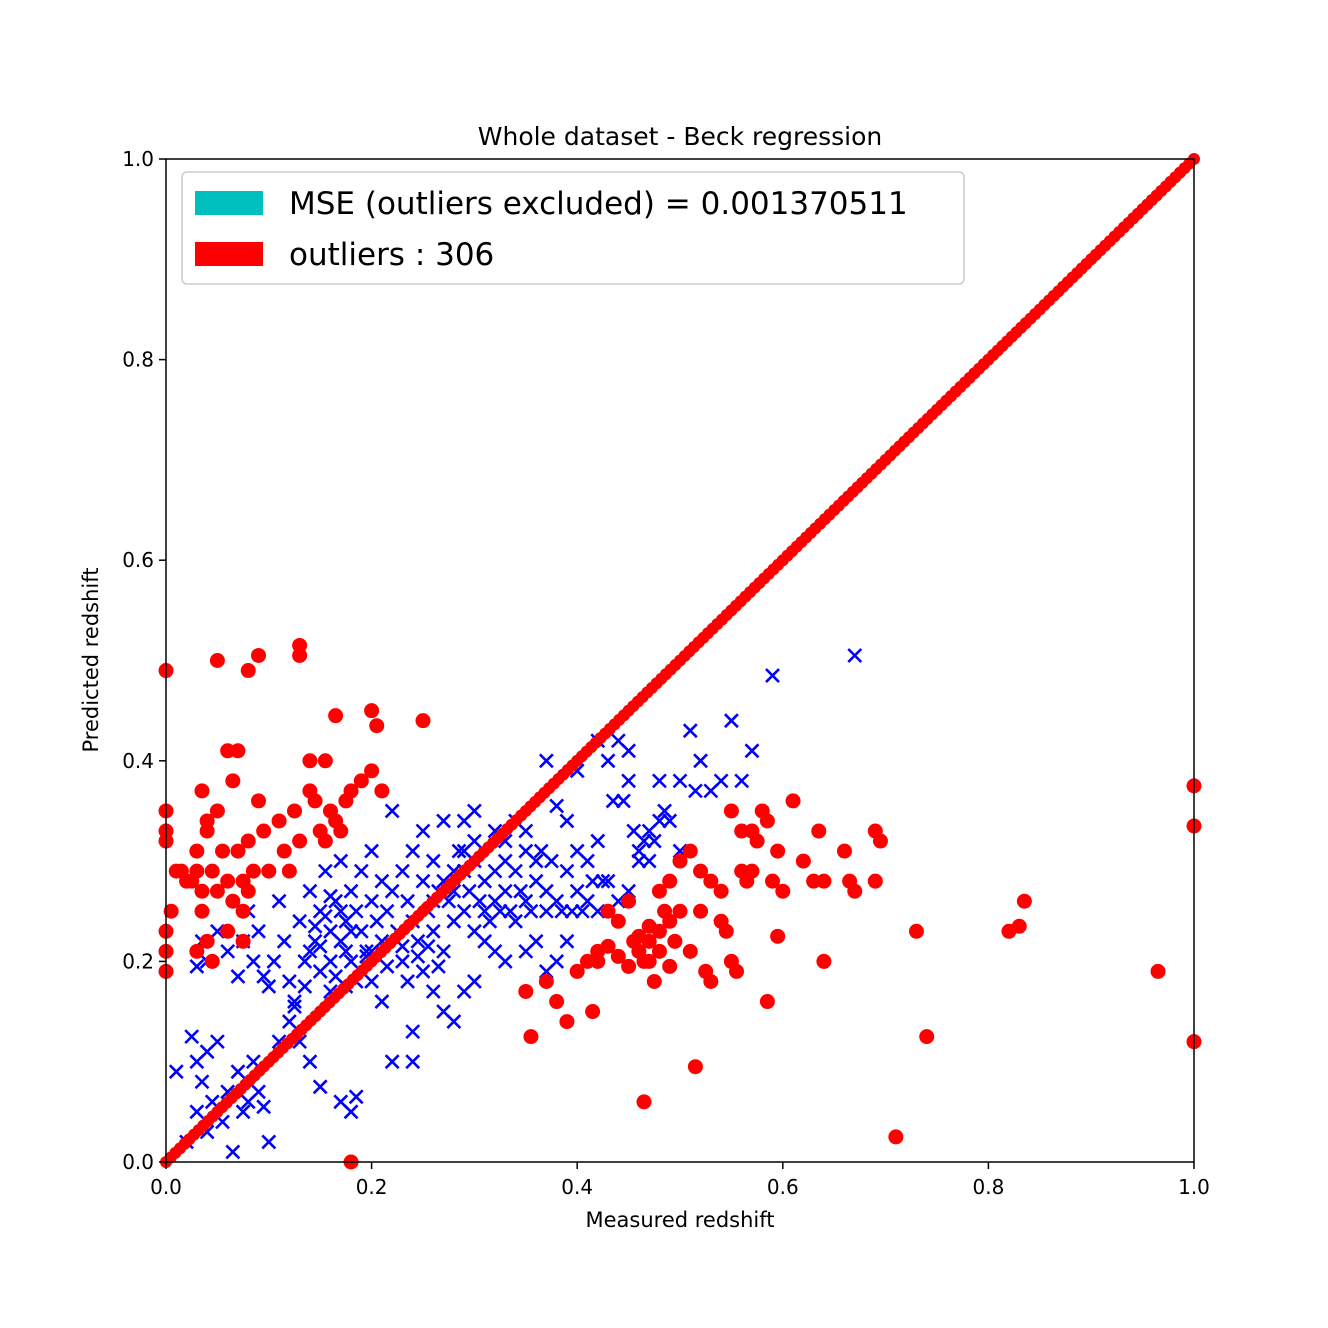 The width and height of the screenshot is (1328, 1328). I want to click on legend-box, so click(573, 228).